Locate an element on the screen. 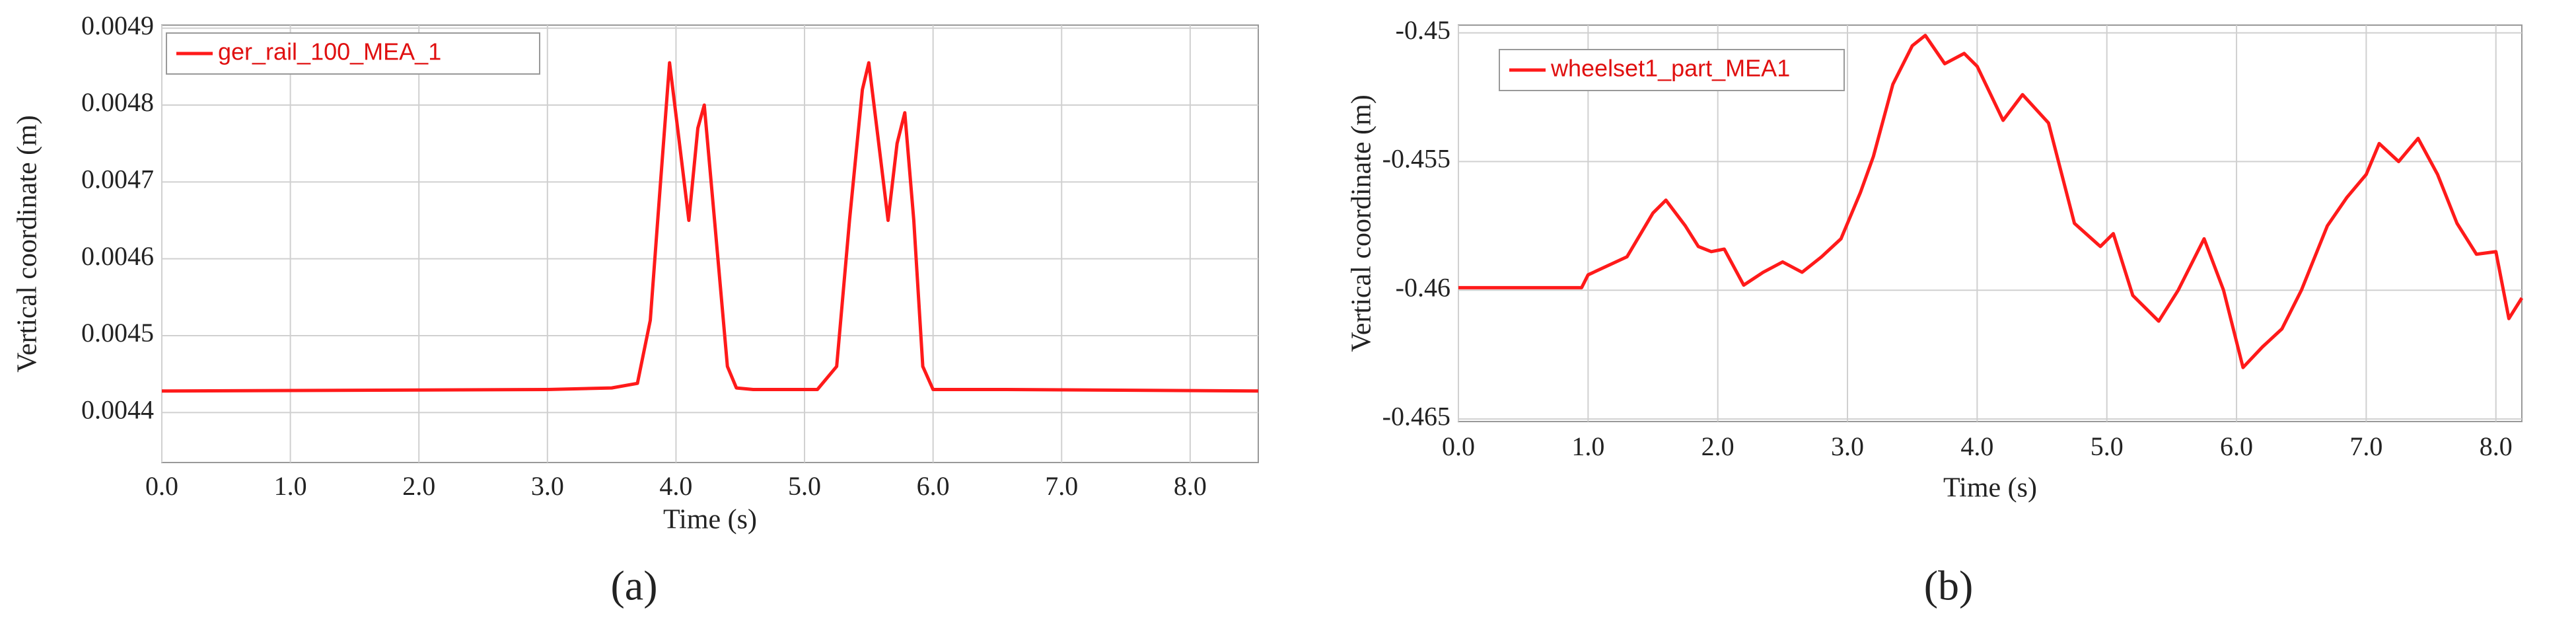  y-tick-label: 0.0047 is located at coordinates (118, 179).